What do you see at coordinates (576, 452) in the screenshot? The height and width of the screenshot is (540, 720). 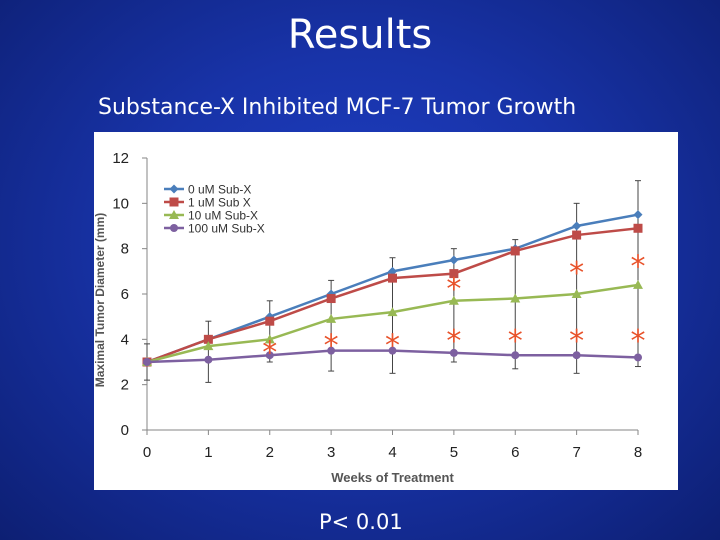 I see `x-tick-label: 7` at bounding box center [576, 452].